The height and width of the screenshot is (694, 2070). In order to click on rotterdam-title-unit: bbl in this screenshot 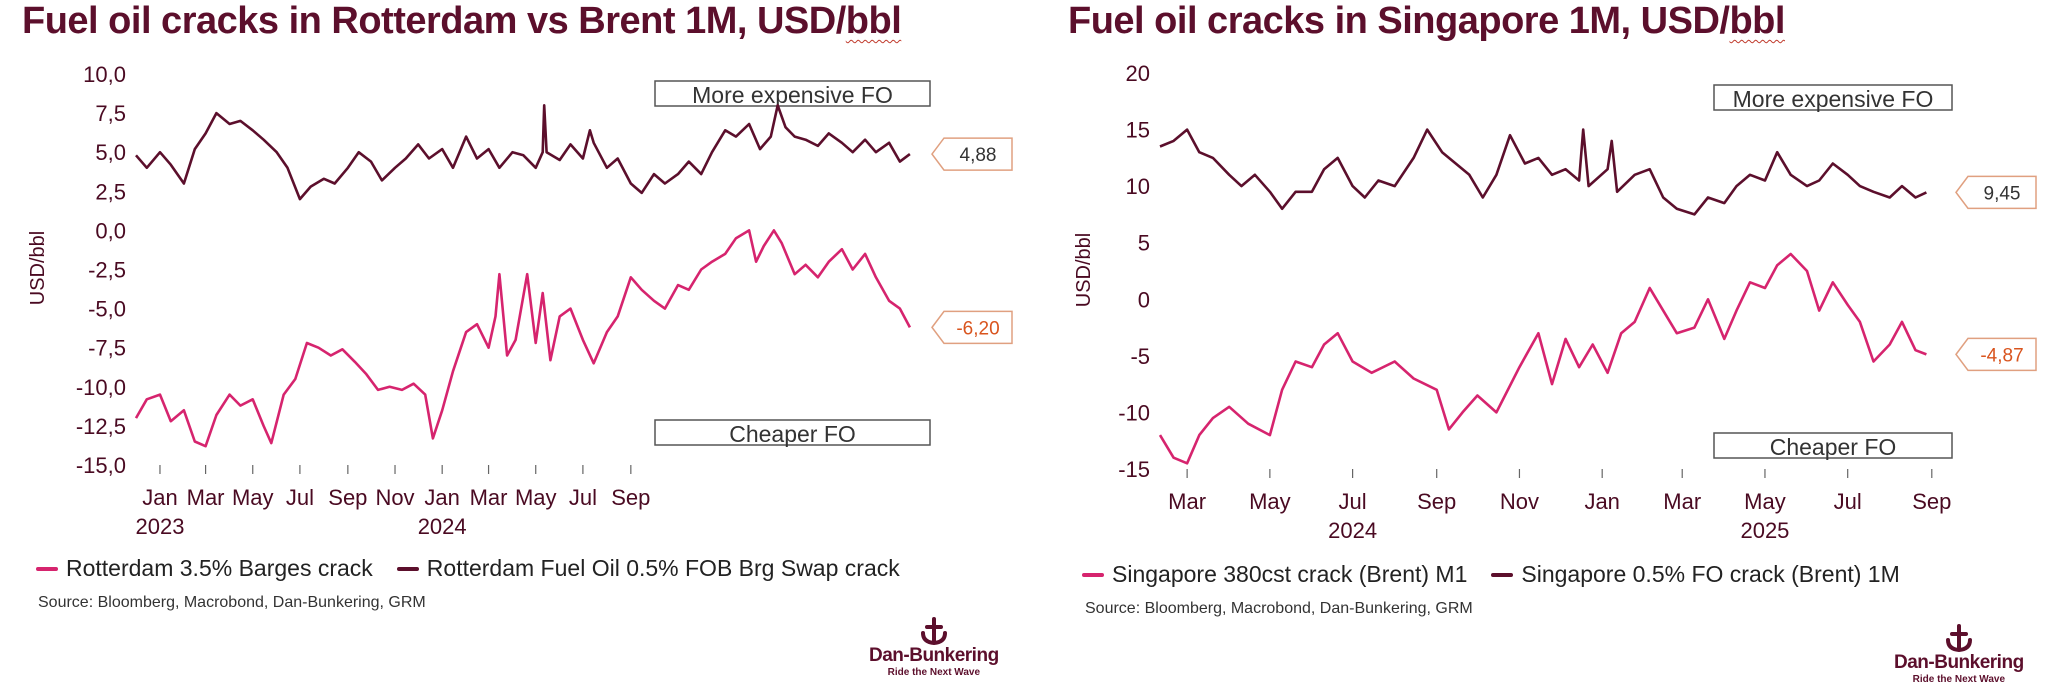, I will do `click(873, 21)`.